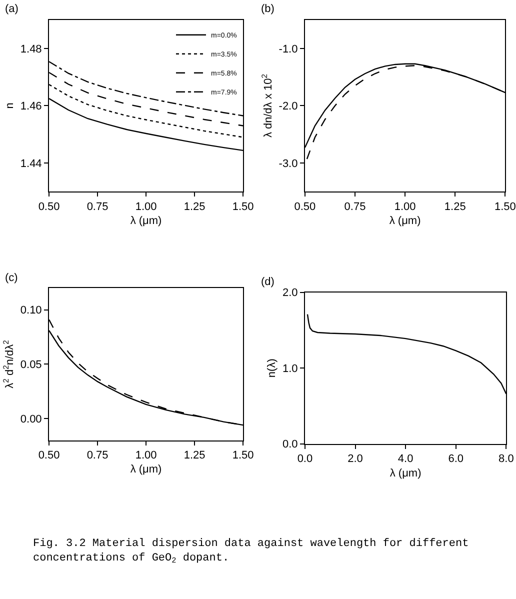 The image size is (516, 599). Describe the element at coordinates (10, 105) in the screenshot. I see `y-axis-title: n` at that location.